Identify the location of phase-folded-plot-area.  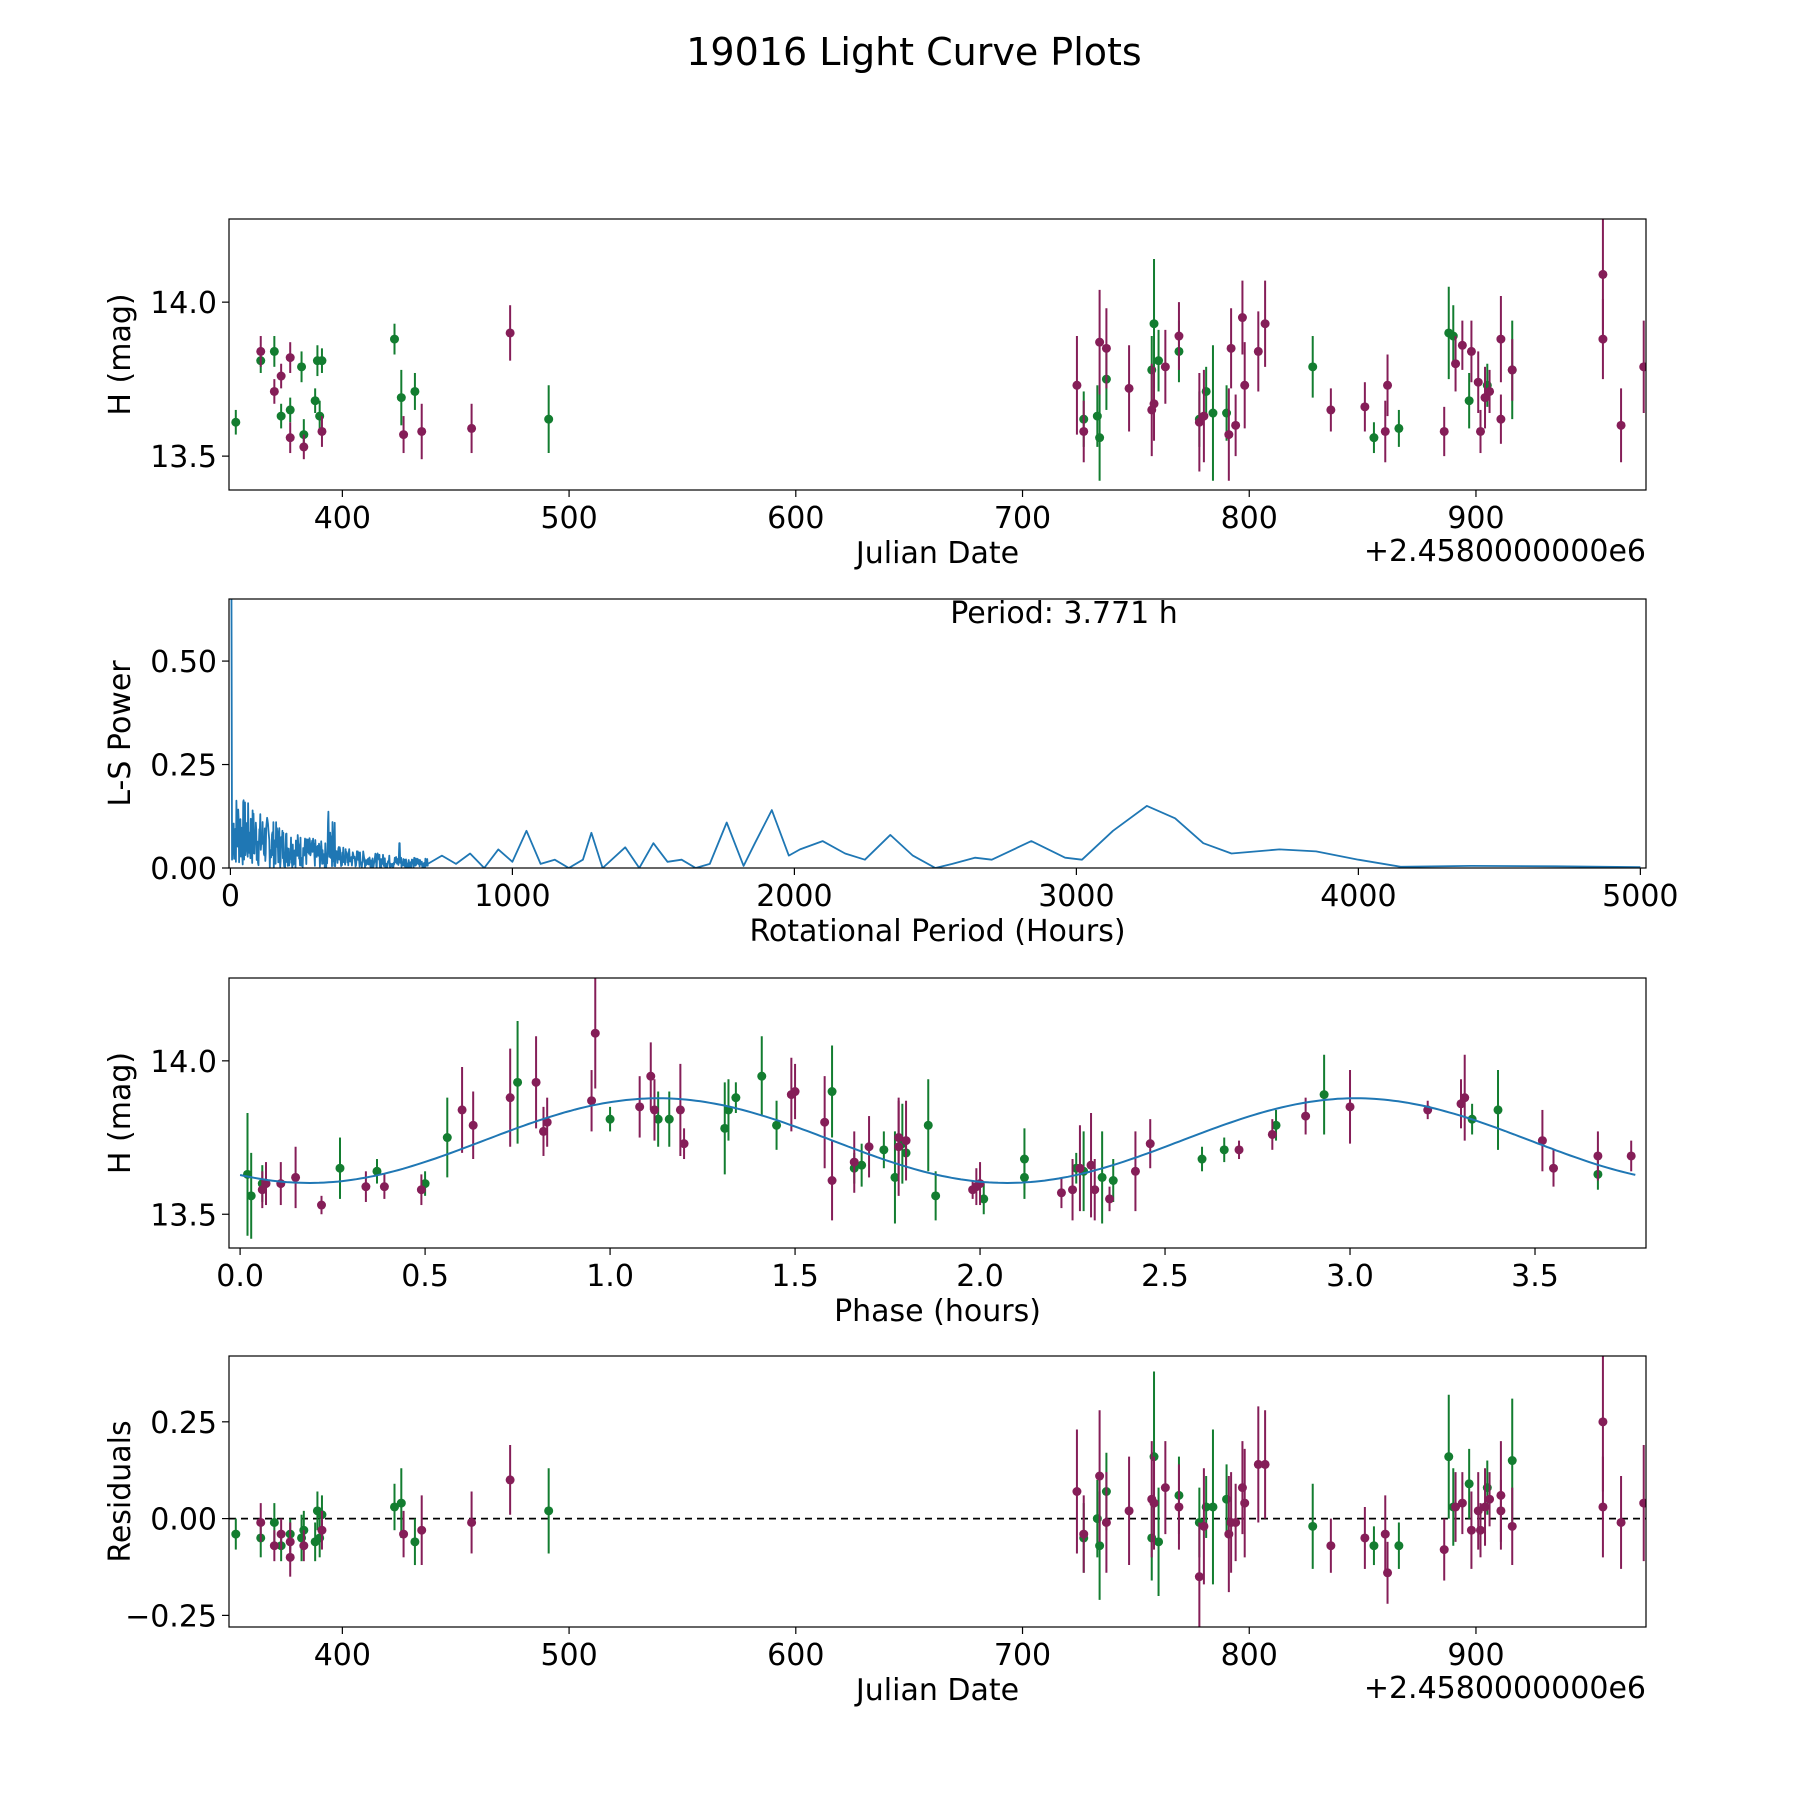
(937, 1108).